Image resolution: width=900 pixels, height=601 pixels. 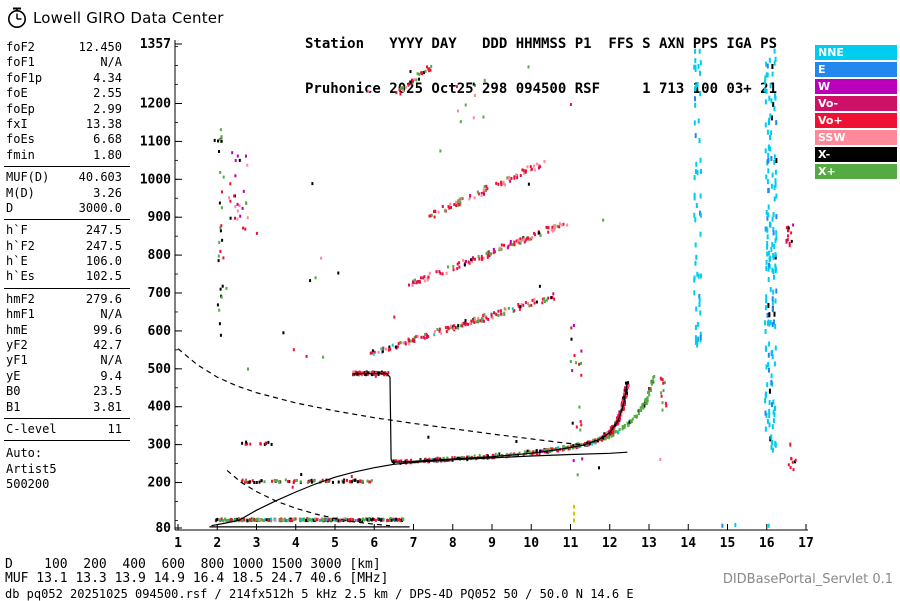 I want to click on parameter-value: 1.80, so click(x=107, y=154).